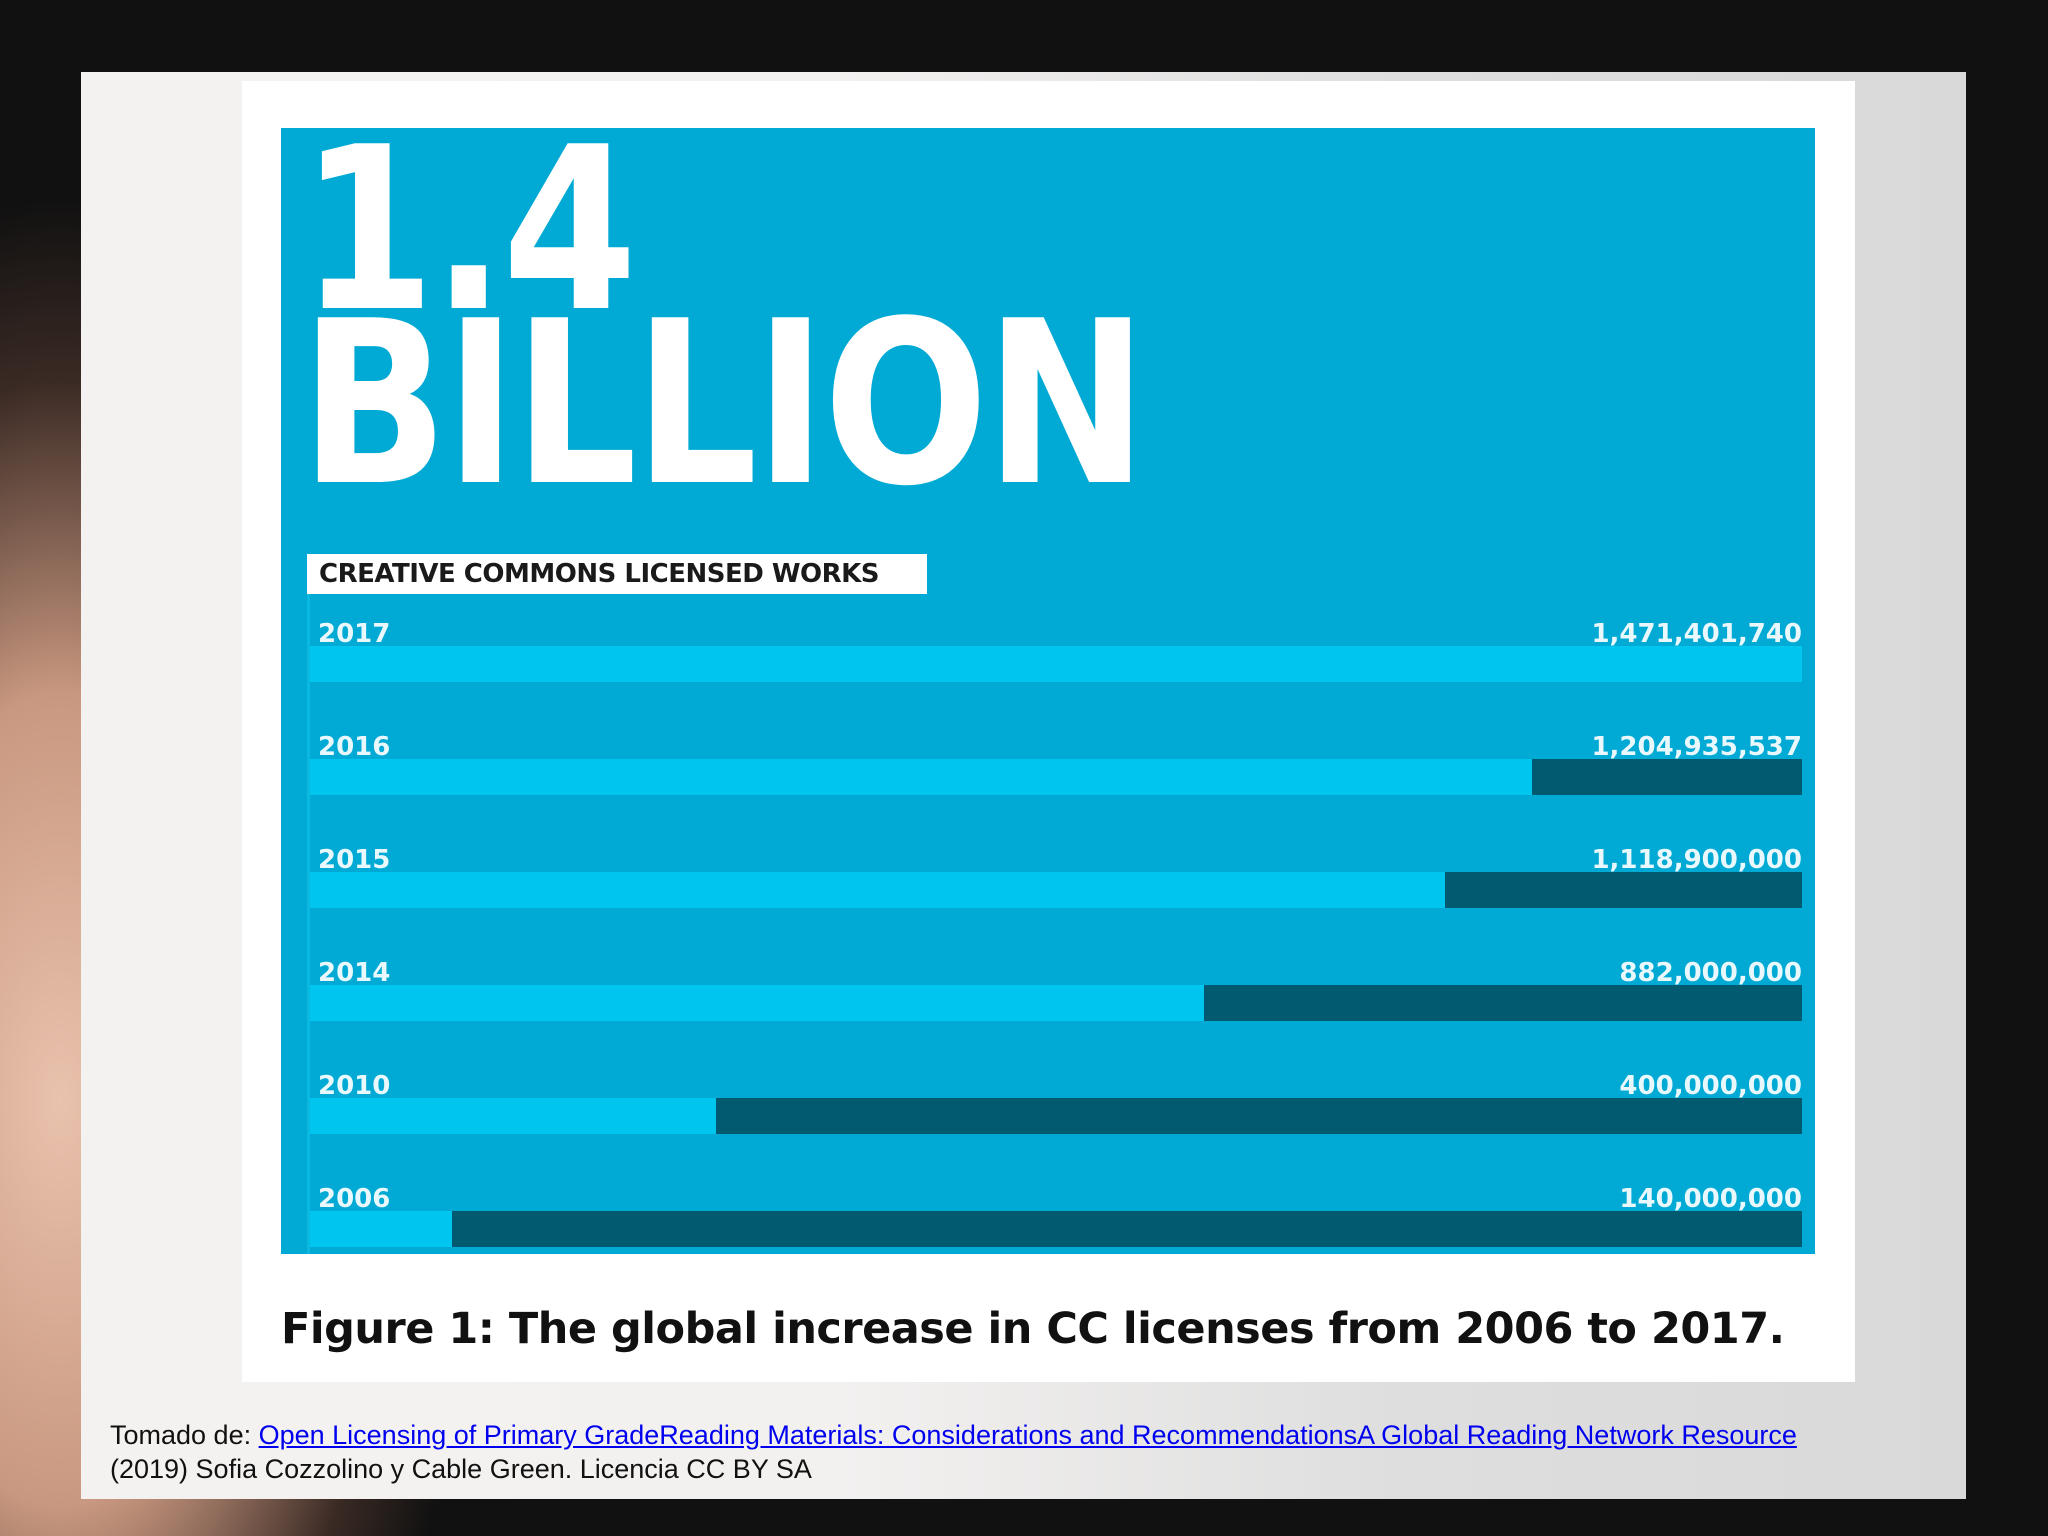 The height and width of the screenshot is (1536, 2048). What do you see at coordinates (354, 1086) in the screenshot?
I see `year-label: 2010` at bounding box center [354, 1086].